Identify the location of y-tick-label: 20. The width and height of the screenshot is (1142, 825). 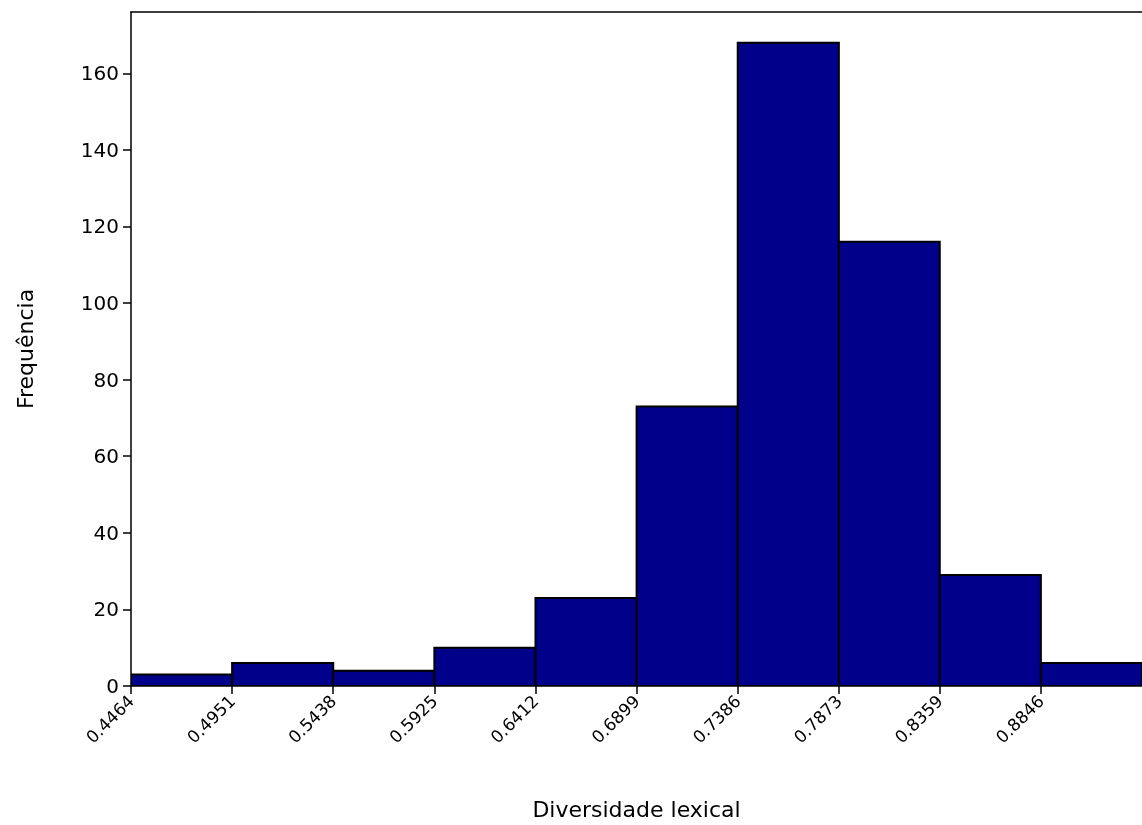
(106, 609).